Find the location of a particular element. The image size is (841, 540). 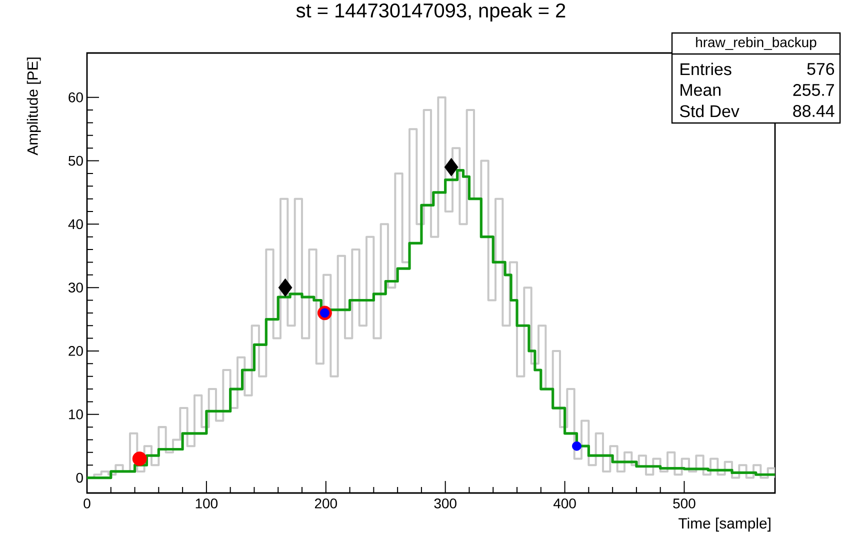

y-tick-label: 50 is located at coordinates (75, 161).